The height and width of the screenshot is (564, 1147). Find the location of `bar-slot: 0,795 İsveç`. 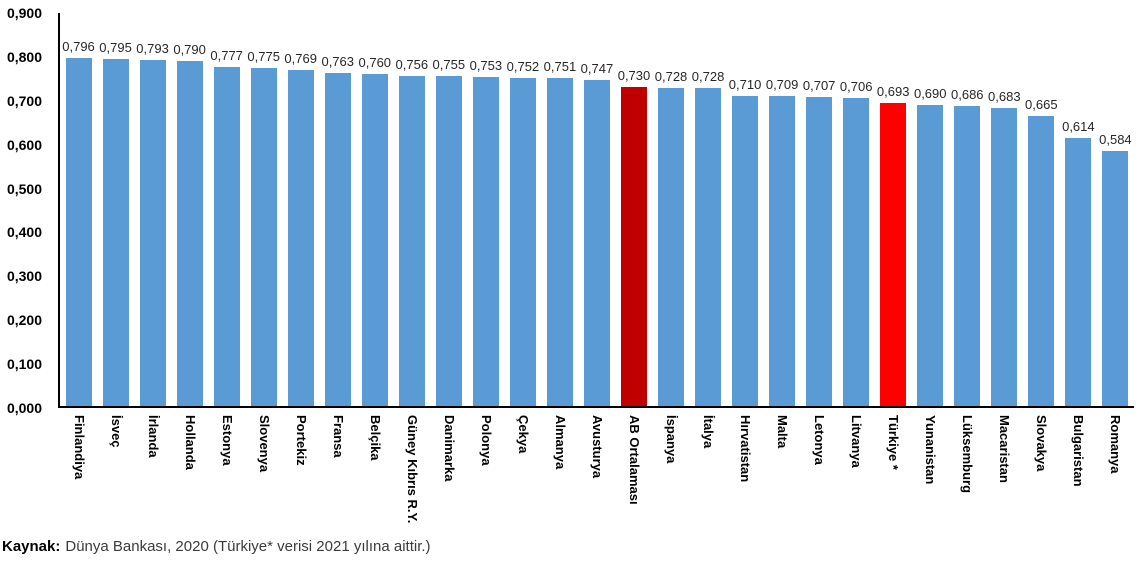

bar-slot: 0,795 İsveç is located at coordinates (115, 230).